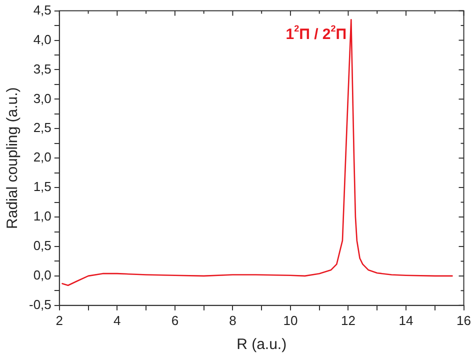  Describe the element at coordinates (60, 320) in the screenshot. I see `x-tick-label: 2` at that location.